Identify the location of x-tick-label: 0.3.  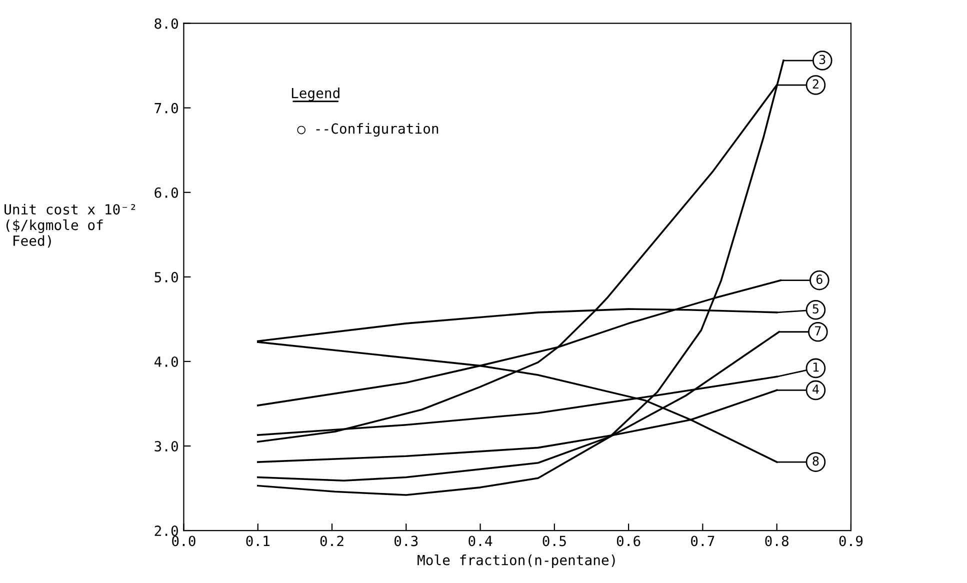
(406, 541).